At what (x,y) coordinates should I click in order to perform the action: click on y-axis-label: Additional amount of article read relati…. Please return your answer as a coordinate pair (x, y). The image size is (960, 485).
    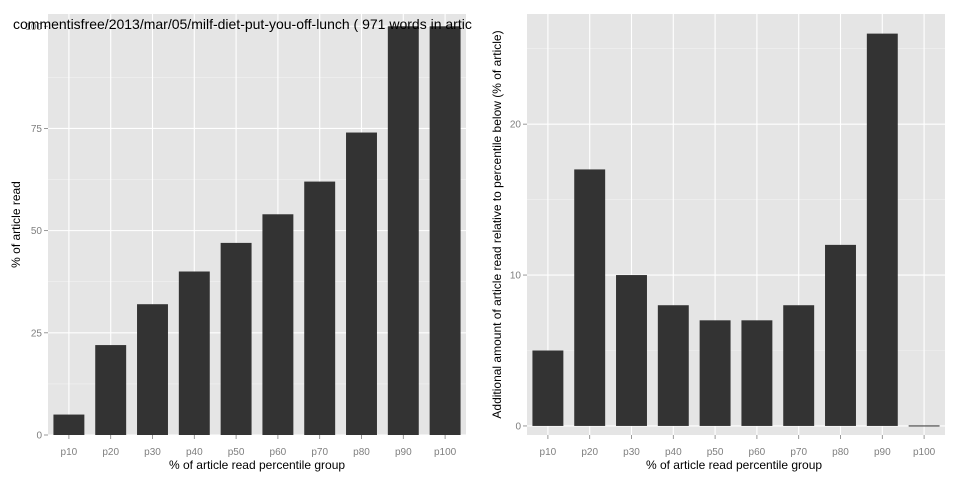
    Looking at the image, I should click on (497, 224).